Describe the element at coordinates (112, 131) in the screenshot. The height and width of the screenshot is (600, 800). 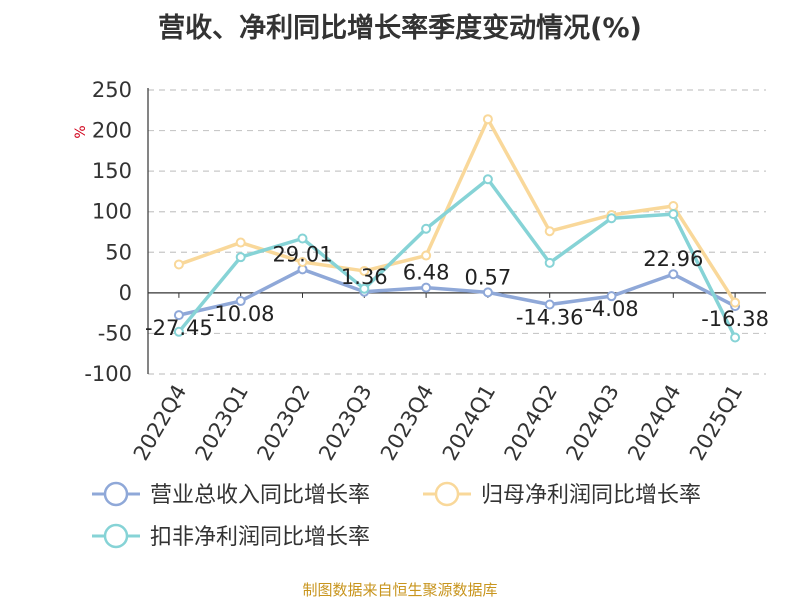
I see `y-tick-label: 200` at that location.